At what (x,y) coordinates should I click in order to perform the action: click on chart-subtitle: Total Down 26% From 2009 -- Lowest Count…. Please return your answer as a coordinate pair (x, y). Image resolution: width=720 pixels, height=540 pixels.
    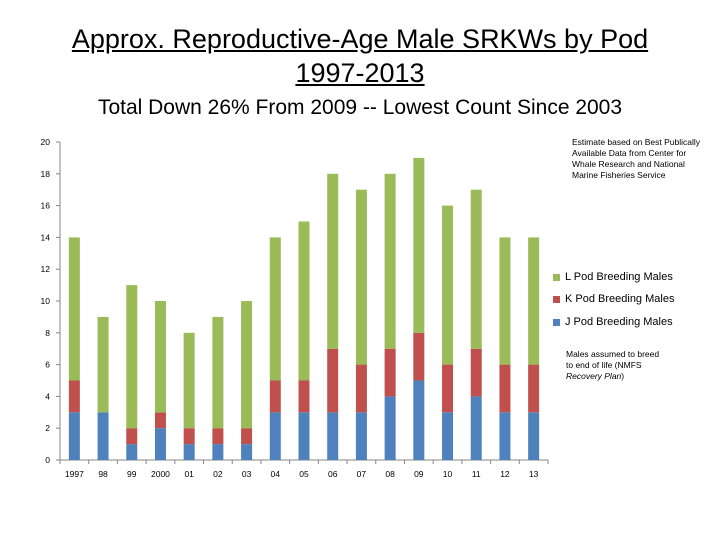
    Looking at the image, I should click on (360, 107).